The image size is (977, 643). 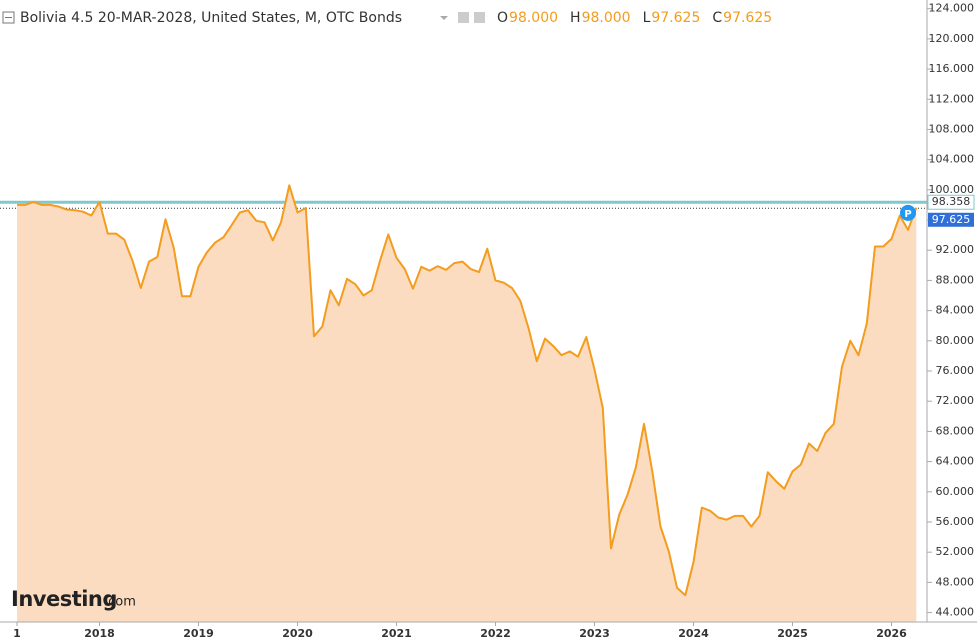 What do you see at coordinates (952, 68) in the screenshot?
I see `y-tick-label: 116.000` at bounding box center [952, 68].